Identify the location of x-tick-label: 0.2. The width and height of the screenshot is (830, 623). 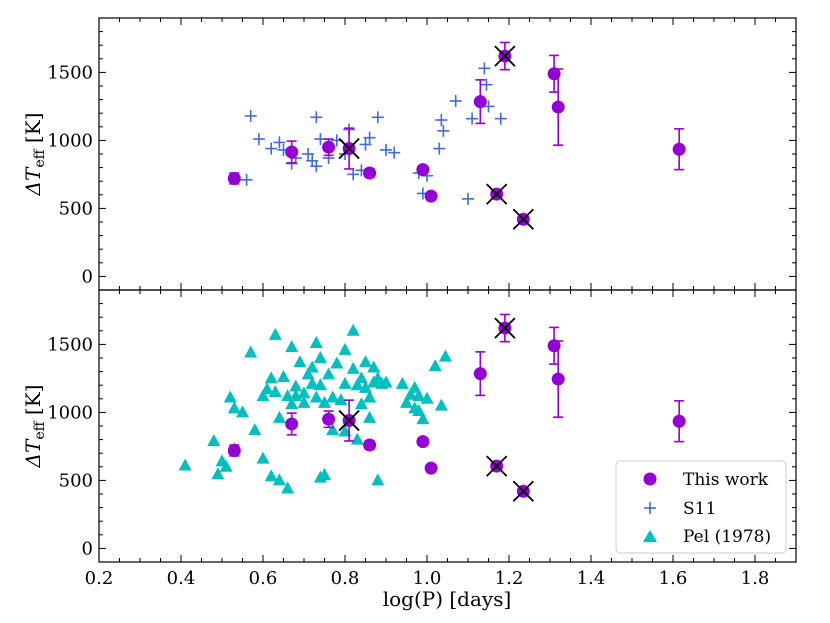
(99, 578).